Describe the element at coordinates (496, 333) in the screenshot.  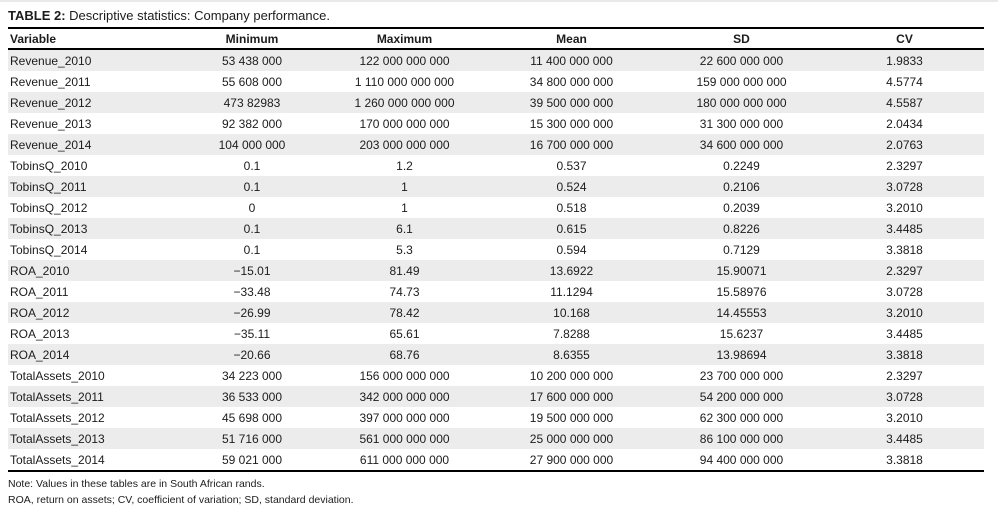
I see `table-row: ROA_2013 −35.11 65.61 7.8288 15.6237 3.4485` at that location.